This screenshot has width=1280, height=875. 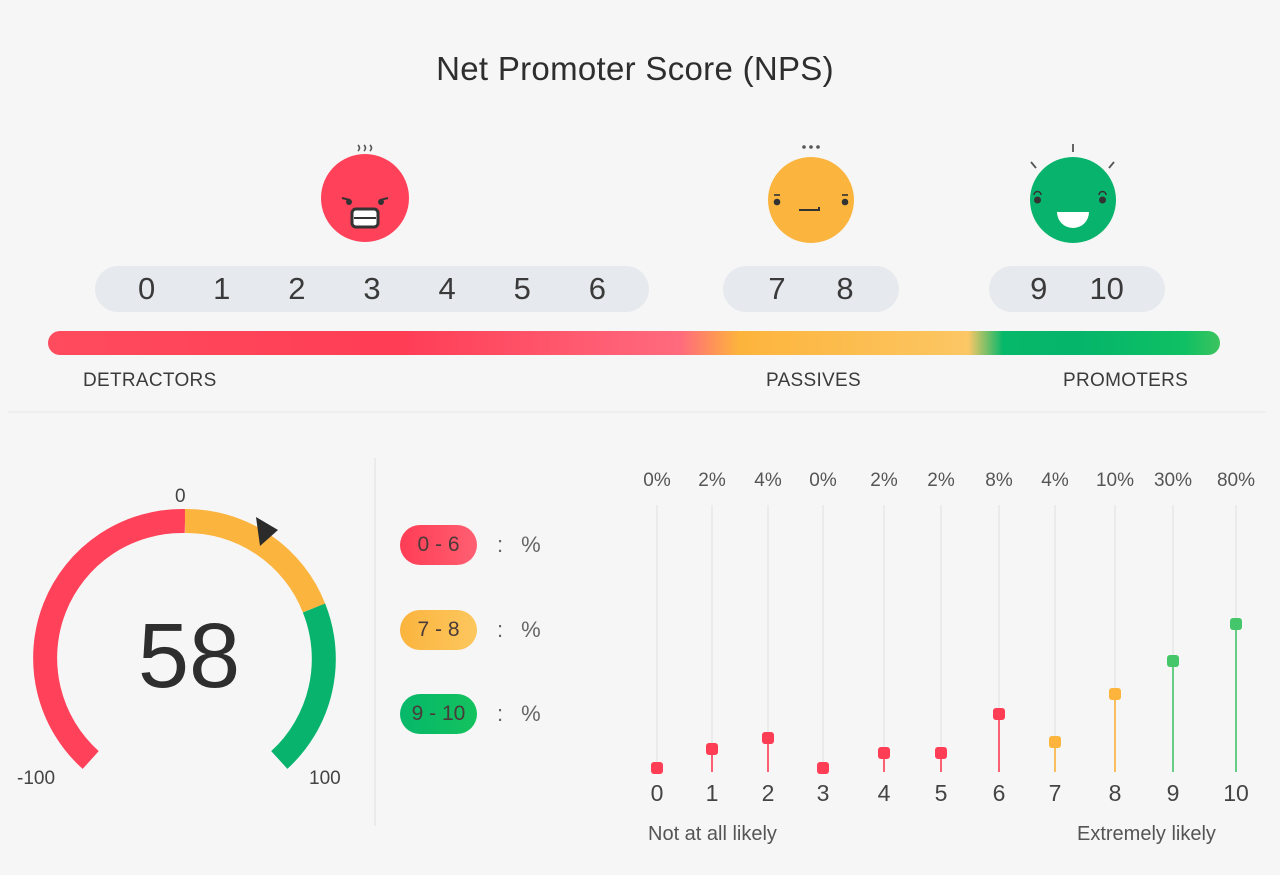 I want to click on gauge-min-label: -100, so click(x=36, y=778).